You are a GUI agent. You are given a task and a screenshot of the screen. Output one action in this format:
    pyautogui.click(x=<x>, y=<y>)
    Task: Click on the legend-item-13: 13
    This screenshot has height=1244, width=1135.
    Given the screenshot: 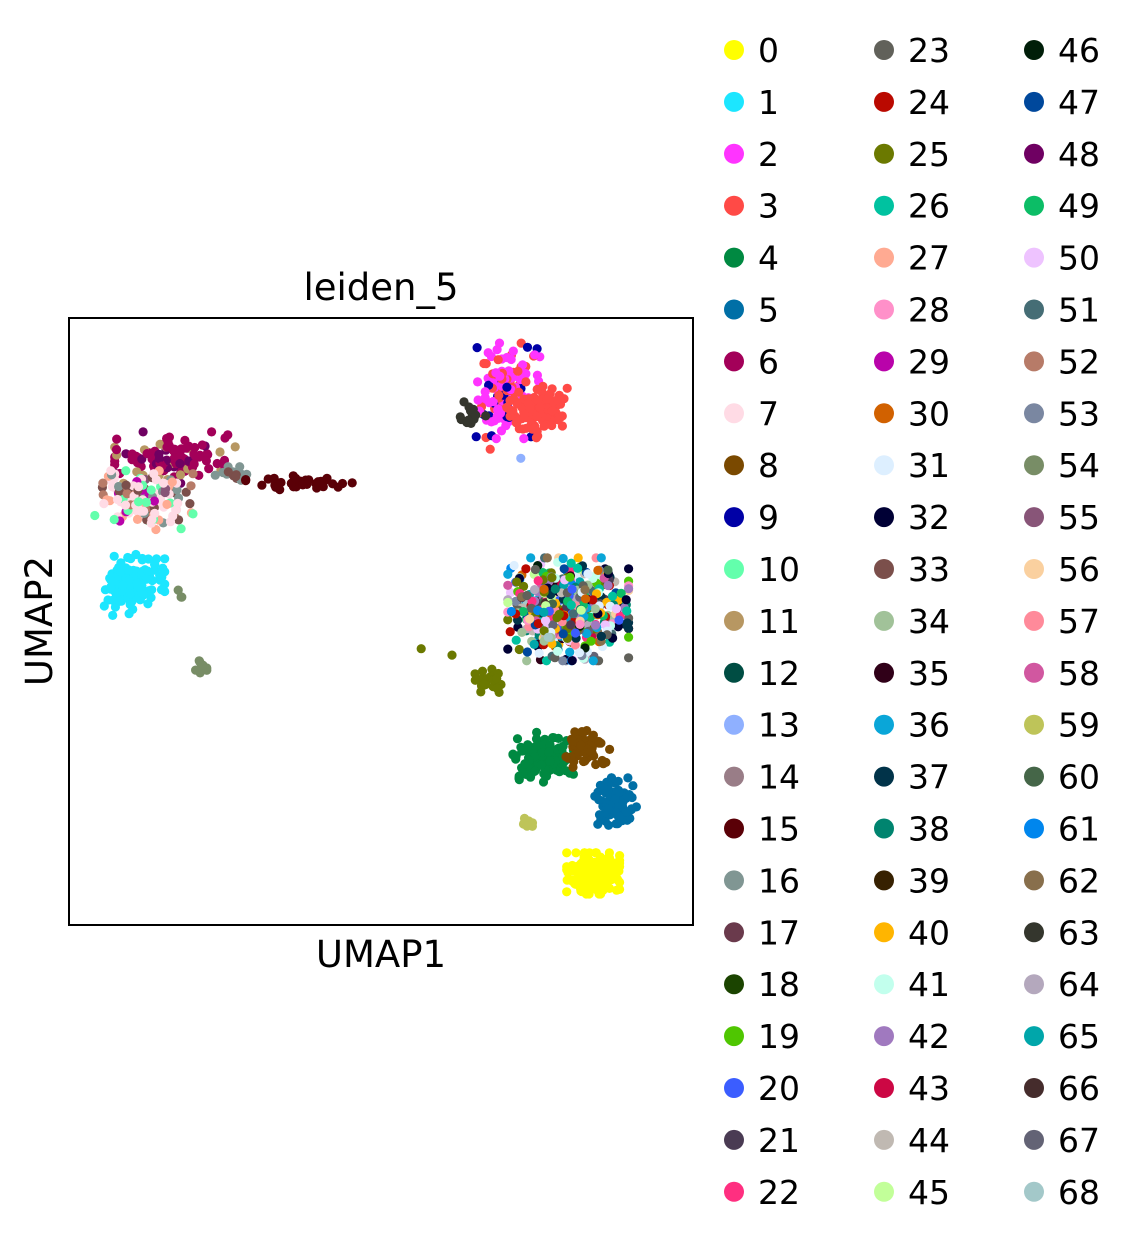 What is the action you would take?
    pyautogui.click(x=762, y=725)
    